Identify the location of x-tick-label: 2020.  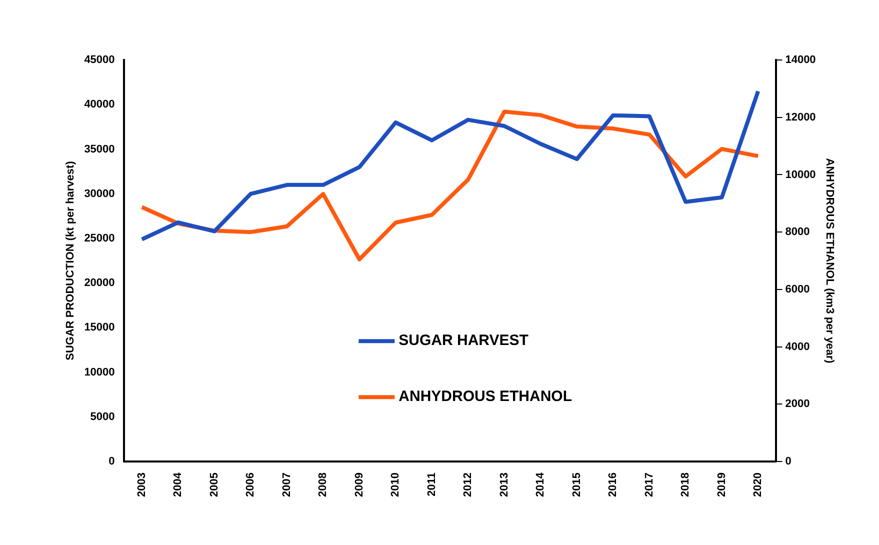
(758, 485).